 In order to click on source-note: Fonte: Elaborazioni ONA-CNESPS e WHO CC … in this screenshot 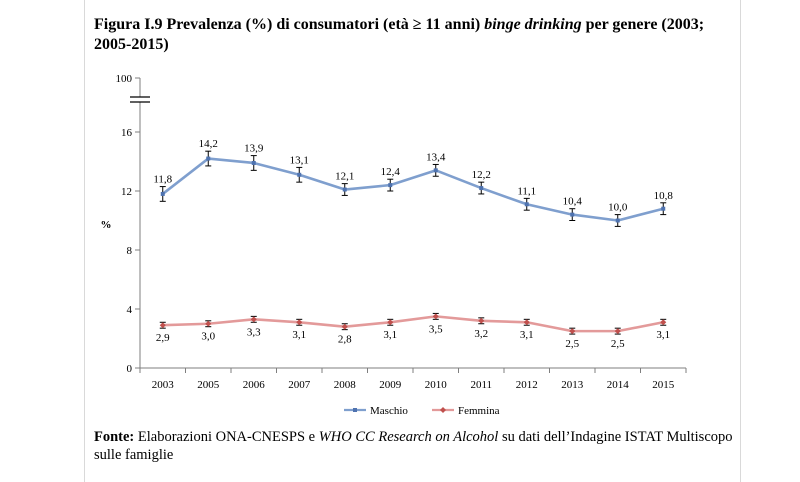, I will do `click(414, 446)`.